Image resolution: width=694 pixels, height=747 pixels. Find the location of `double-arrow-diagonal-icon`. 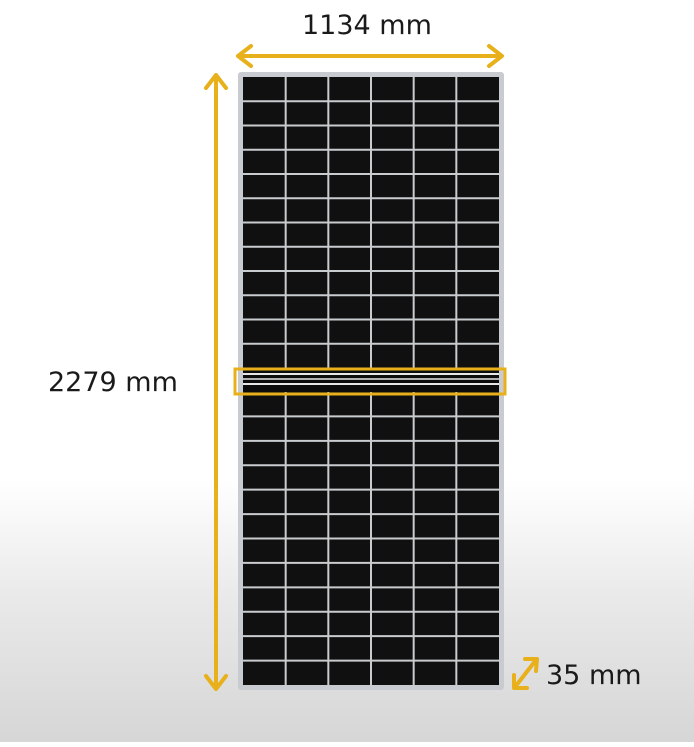

double-arrow-diagonal-icon is located at coordinates (525, 673).